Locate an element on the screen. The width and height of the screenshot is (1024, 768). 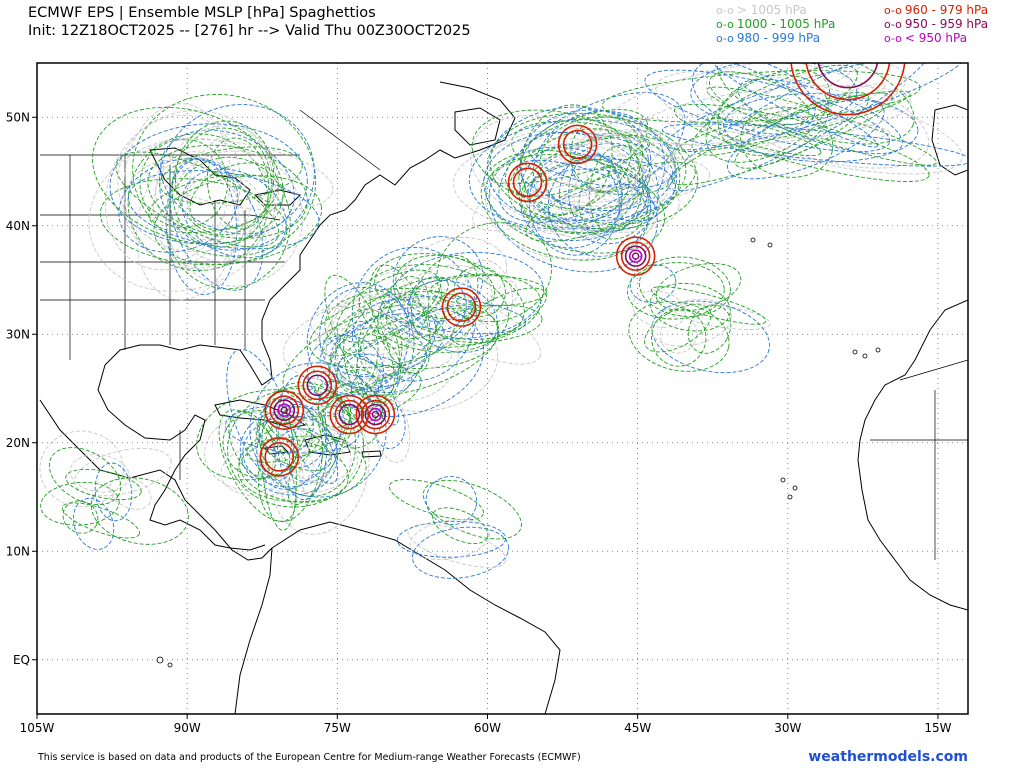
x-tick-label: 30W is located at coordinates (787, 728).